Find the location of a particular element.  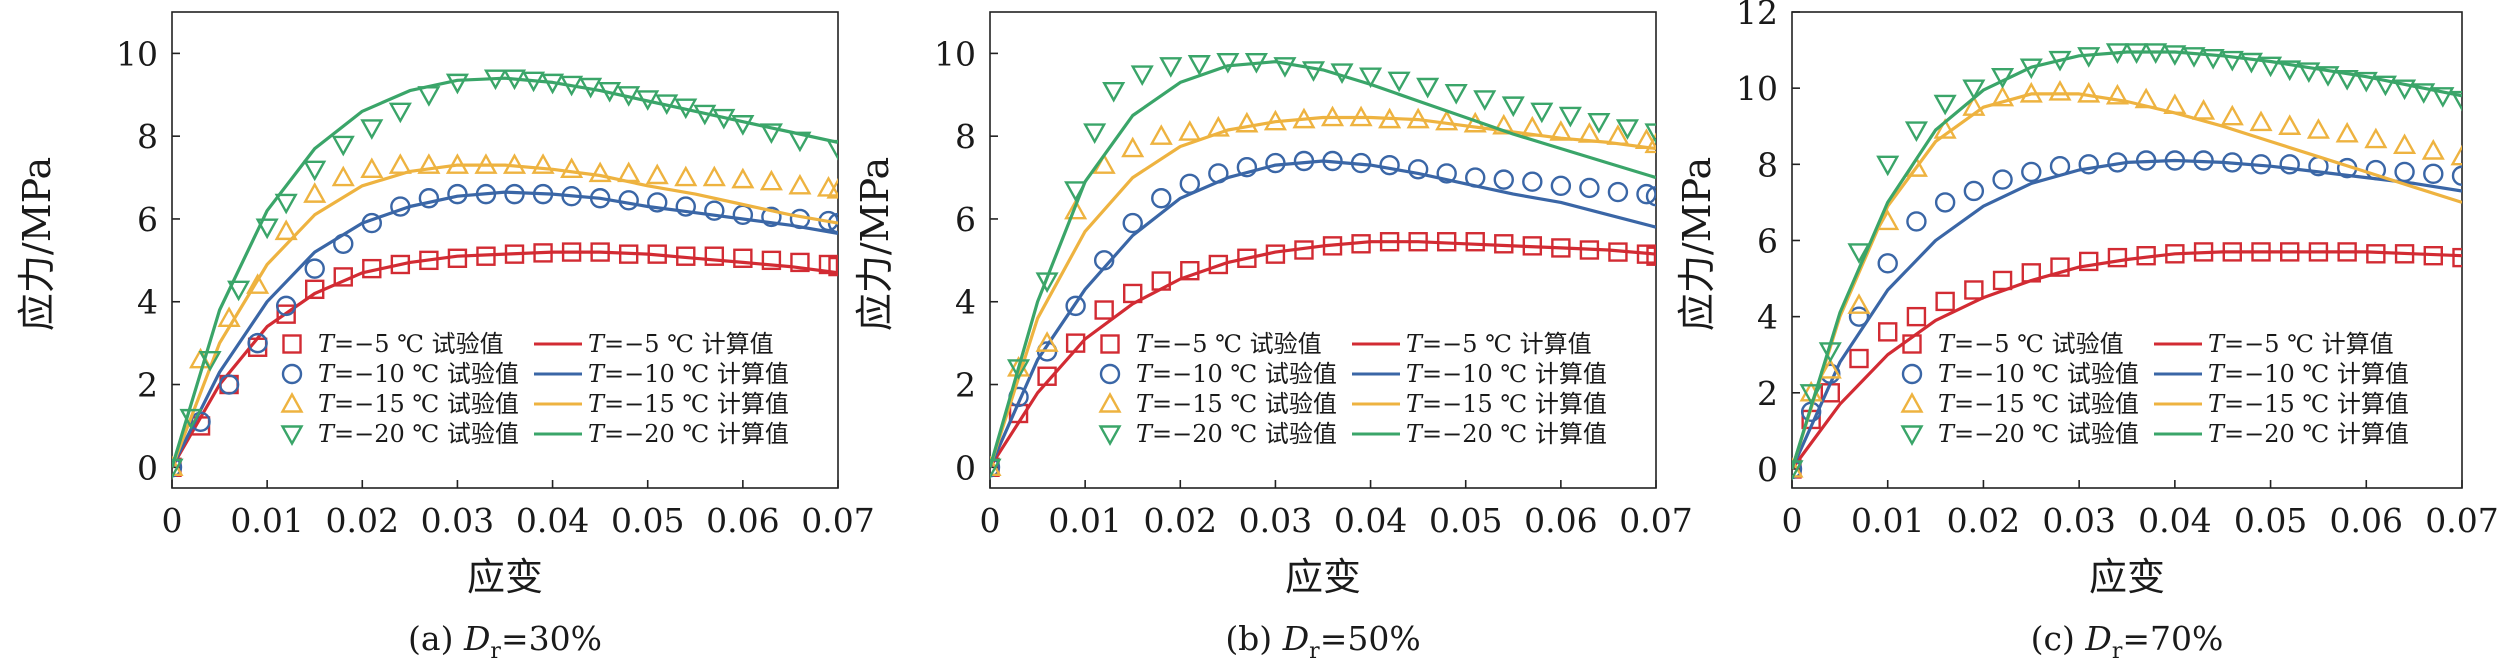

x-axis-label: 应变 is located at coordinates (2127, 577).